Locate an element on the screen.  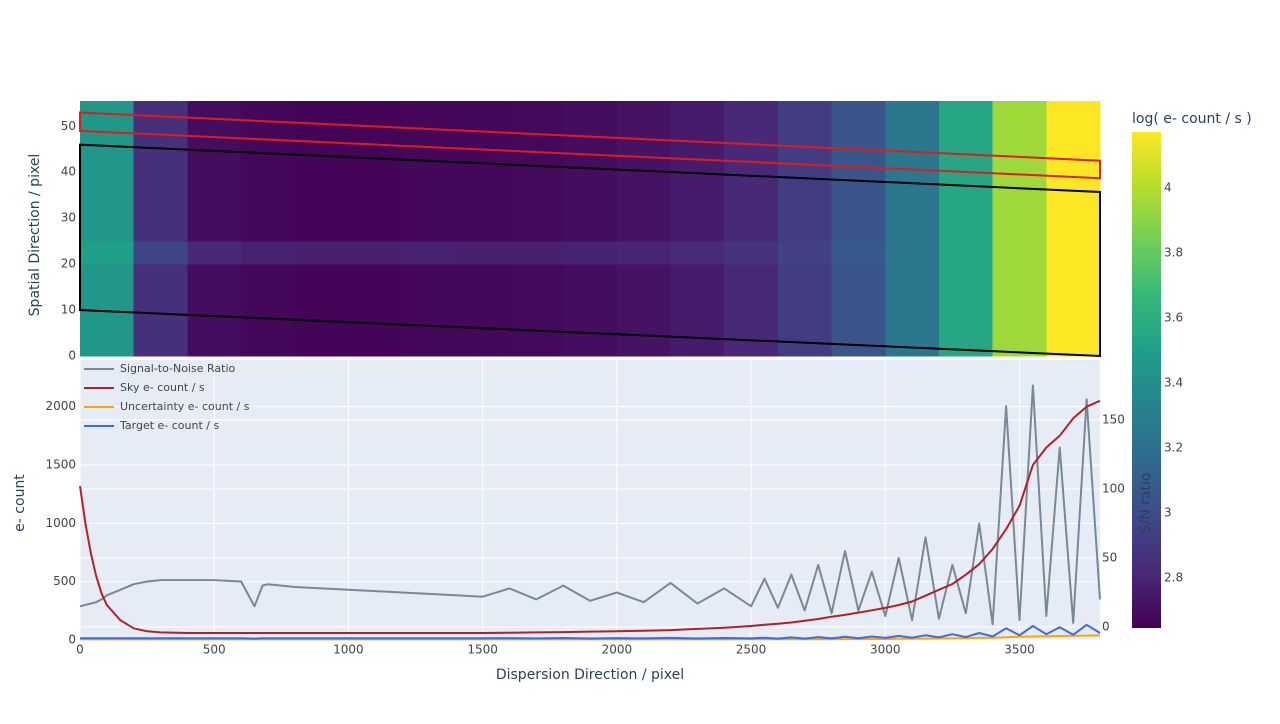
y-tick-label: 500 is located at coordinates (64, 581).